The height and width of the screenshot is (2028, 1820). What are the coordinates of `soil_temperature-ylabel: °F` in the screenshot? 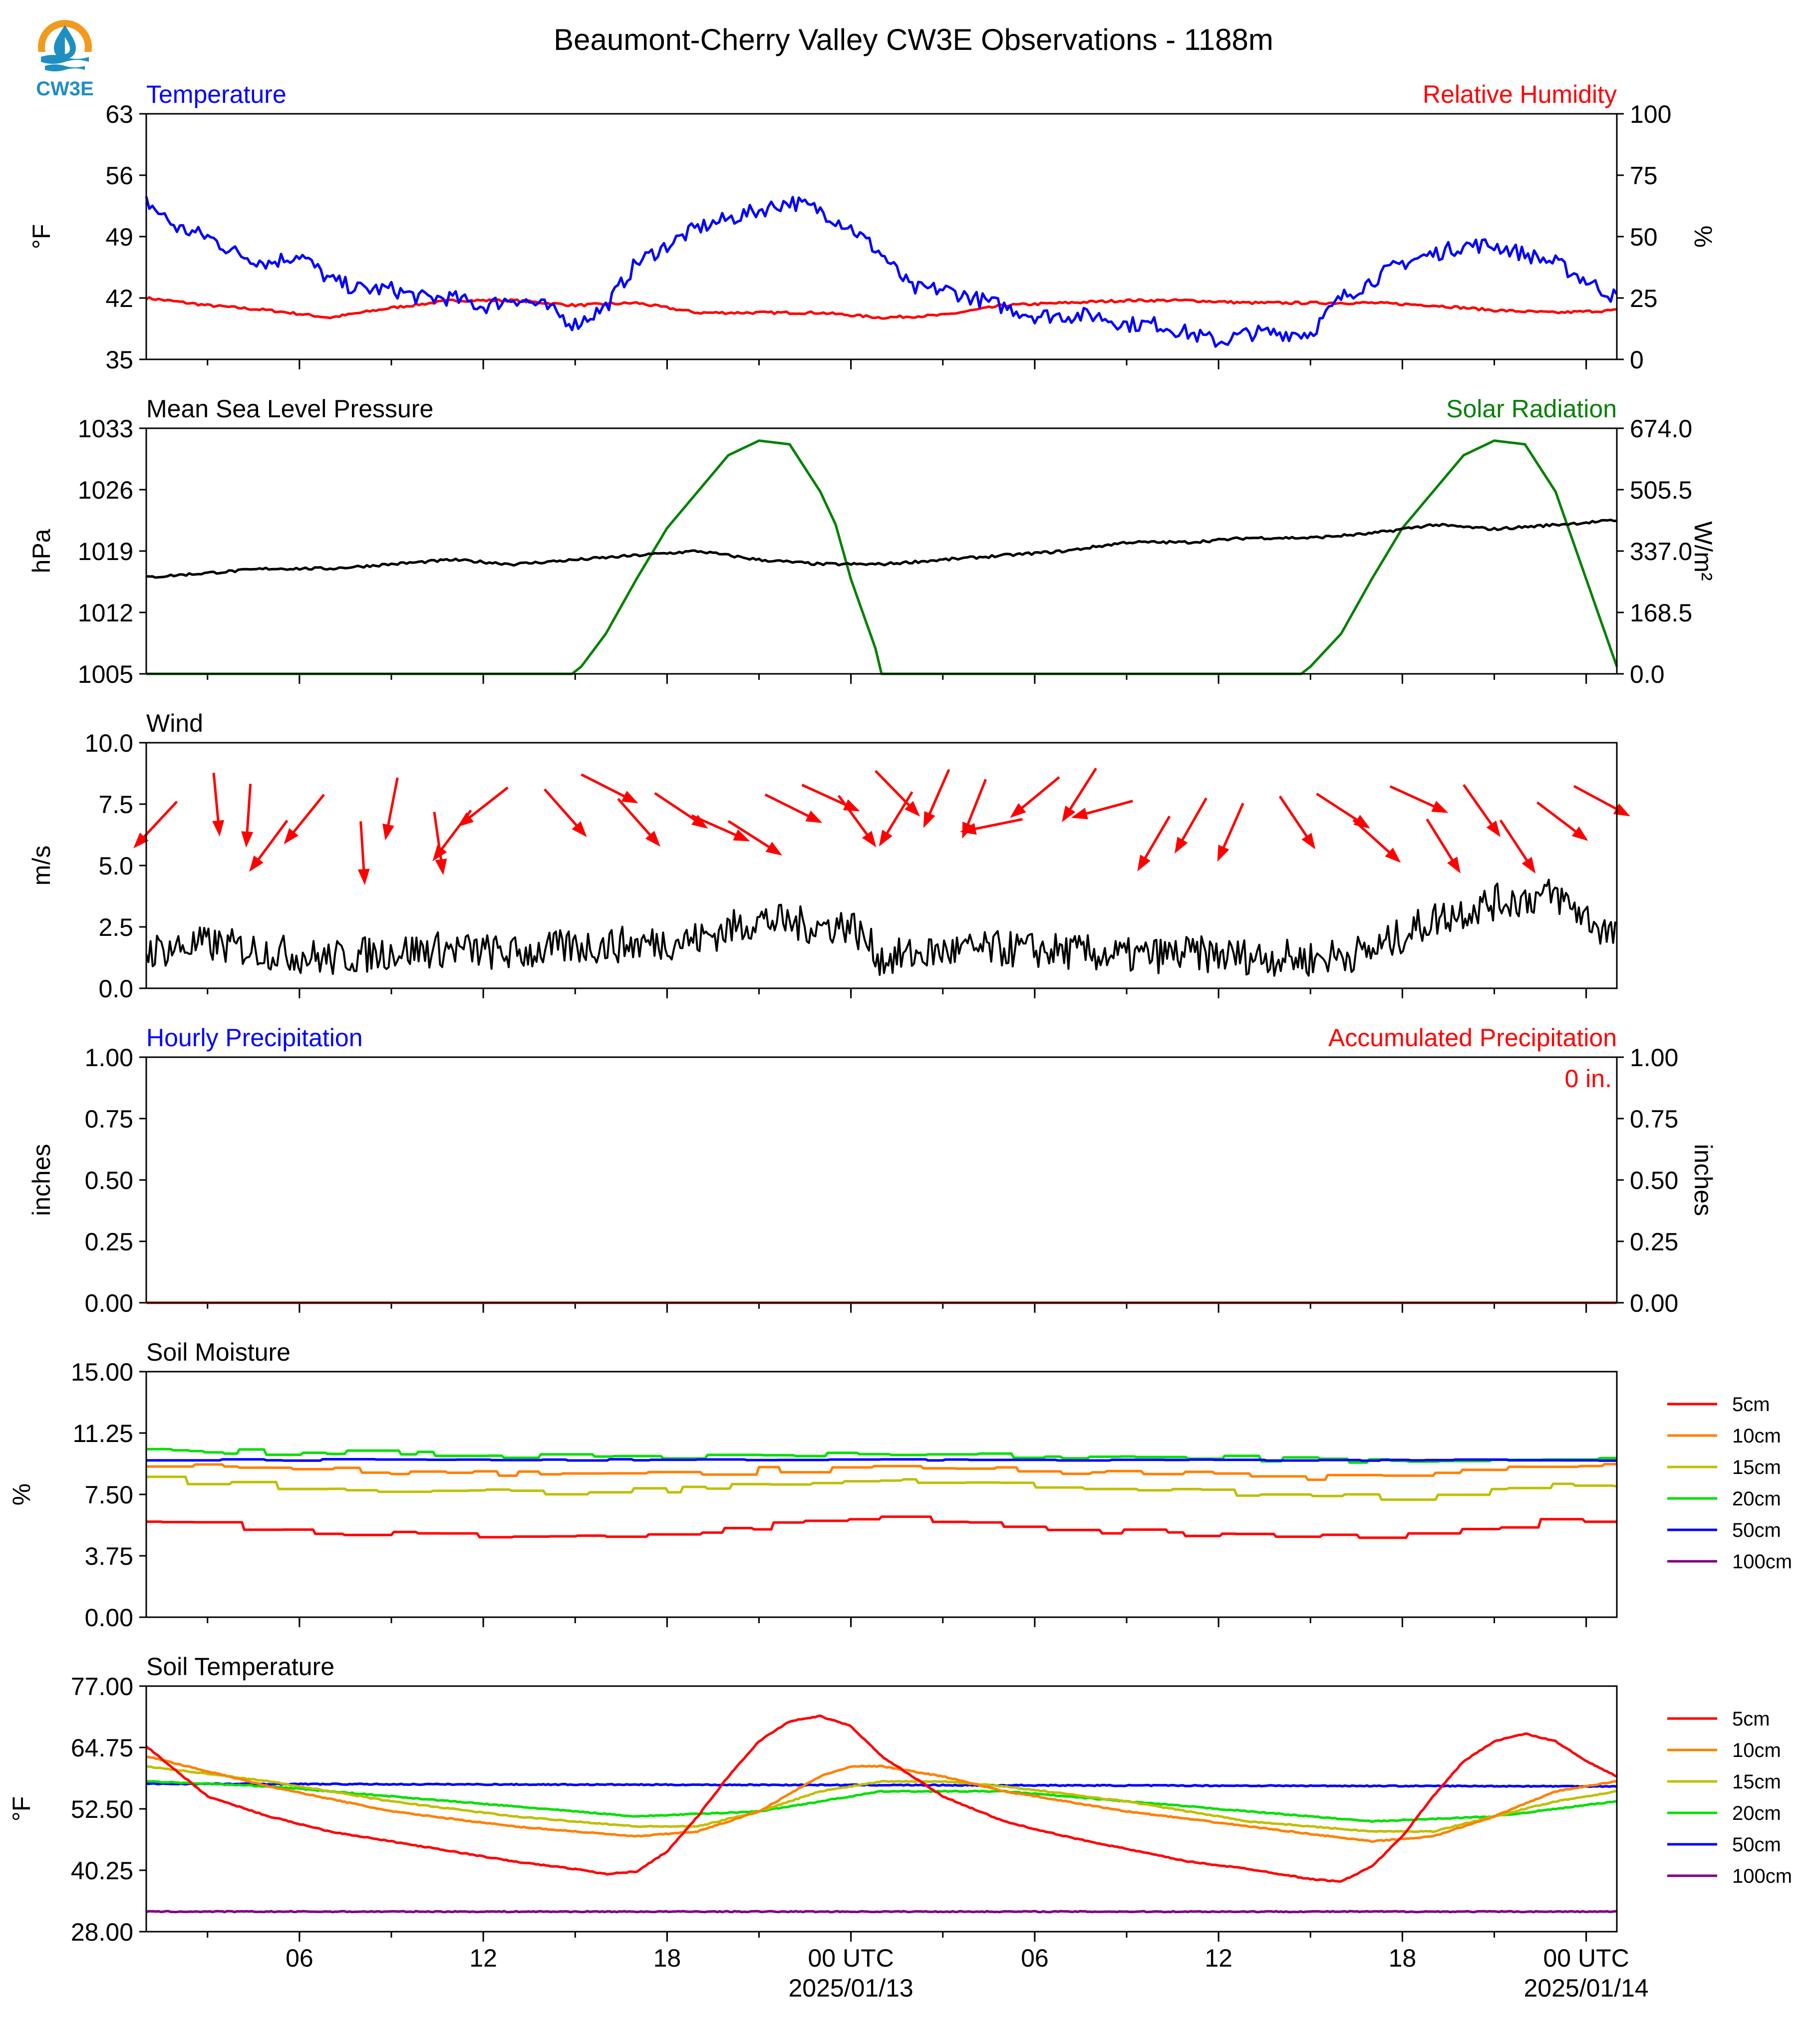 It's located at (21, 1809).